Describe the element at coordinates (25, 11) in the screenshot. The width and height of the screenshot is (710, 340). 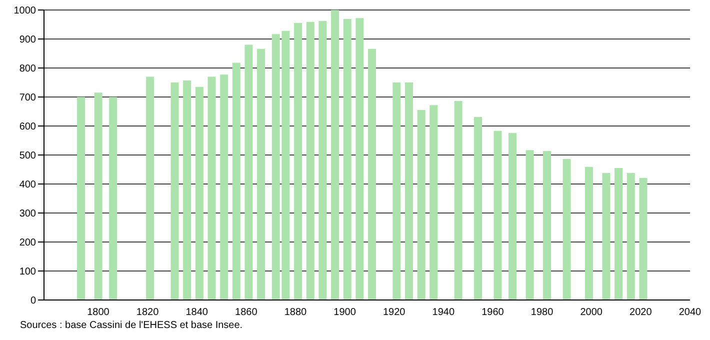
I see `y-tick-label: 1000` at that location.